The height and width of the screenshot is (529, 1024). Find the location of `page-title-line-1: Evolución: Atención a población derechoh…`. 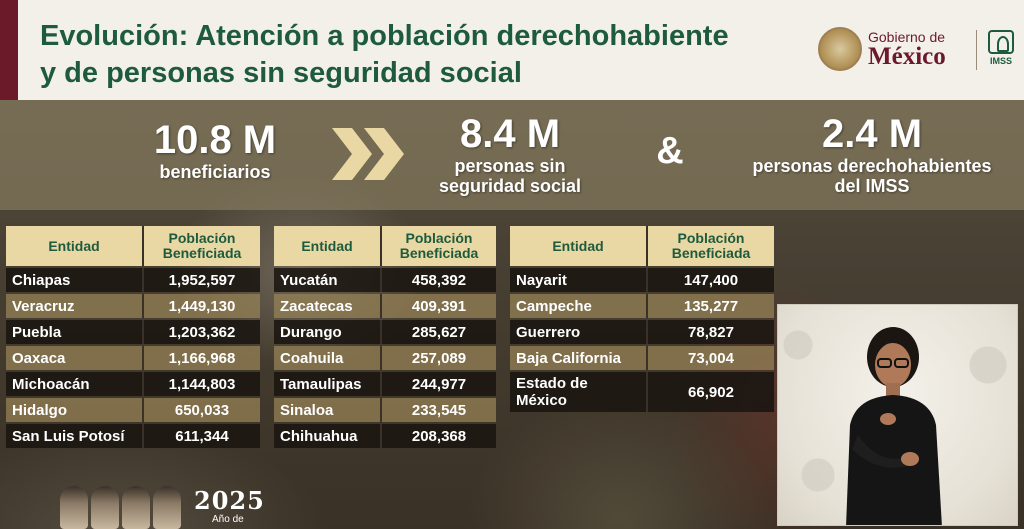

page-title-line-1: Evolución: Atención a población derechoh… is located at coordinates (384, 36).